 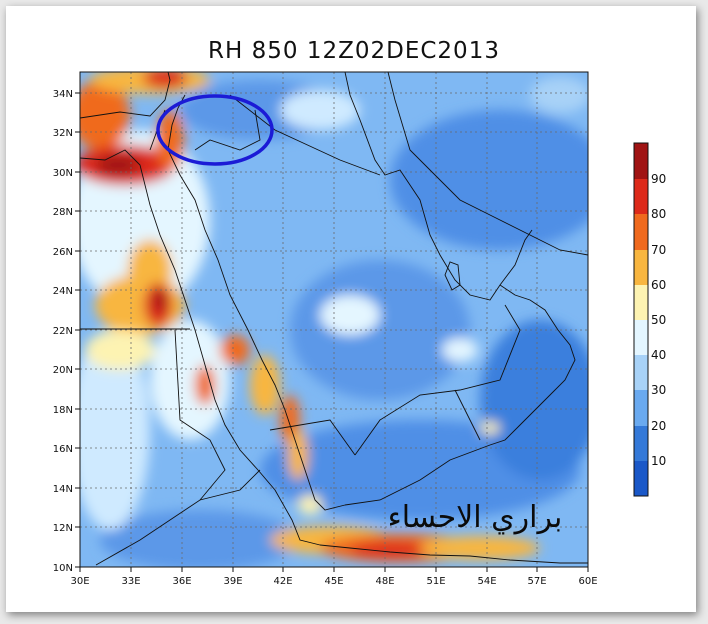 I want to click on lon-label: 60E, so click(x=587, y=581).